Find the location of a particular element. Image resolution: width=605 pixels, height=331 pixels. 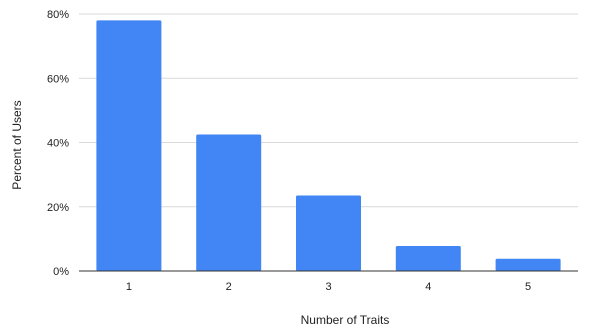

y-tick-label: 80% is located at coordinates (58, 15).